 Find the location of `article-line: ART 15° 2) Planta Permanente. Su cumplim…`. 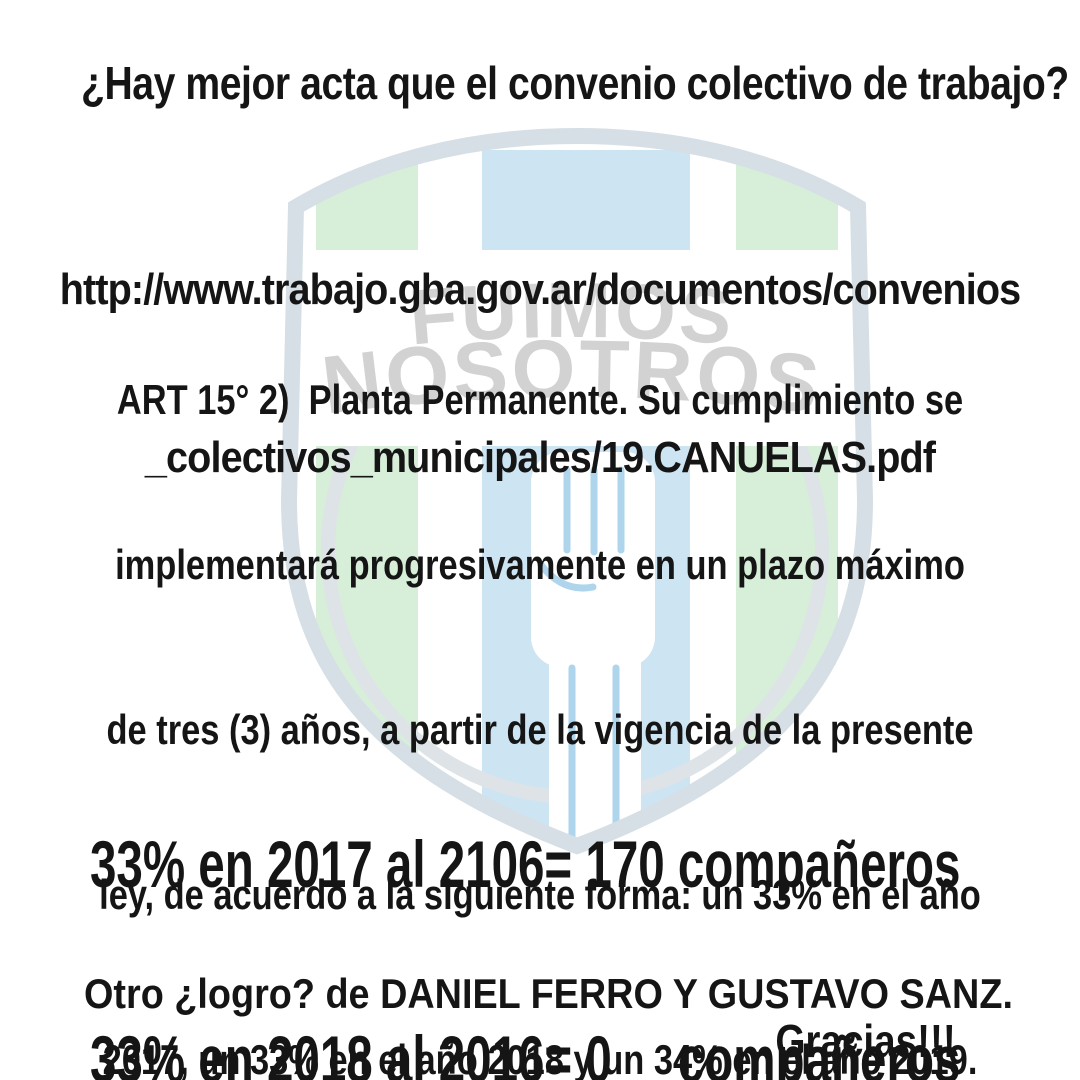

article-line: ART 15° 2) Planta Permanente. Su cumplim… is located at coordinates (540, 399).